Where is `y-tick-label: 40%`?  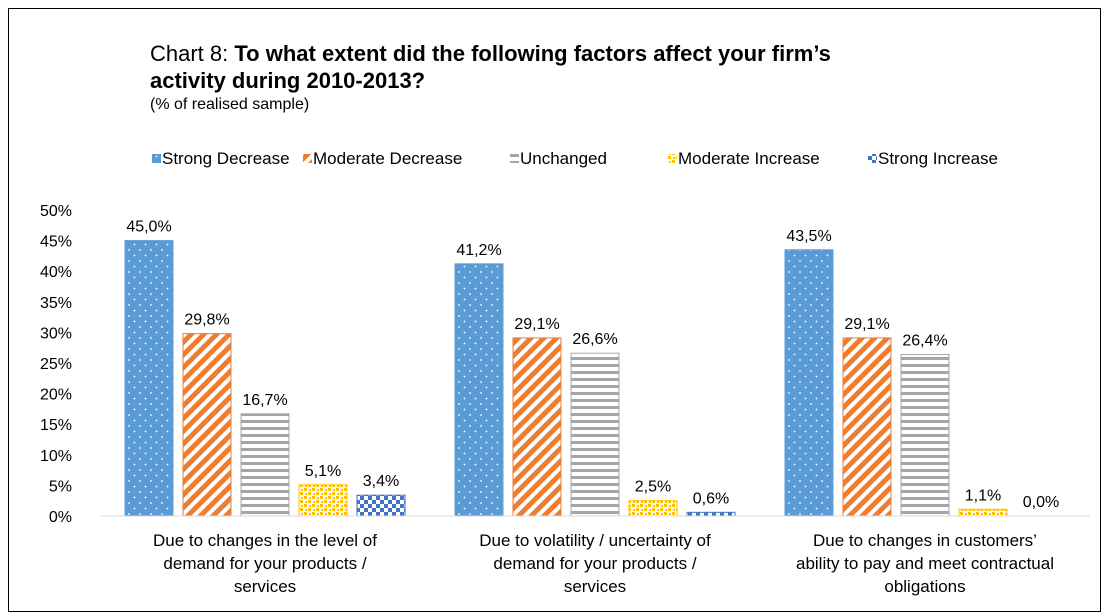 y-tick-label: 40% is located at coordinates (56, 272).